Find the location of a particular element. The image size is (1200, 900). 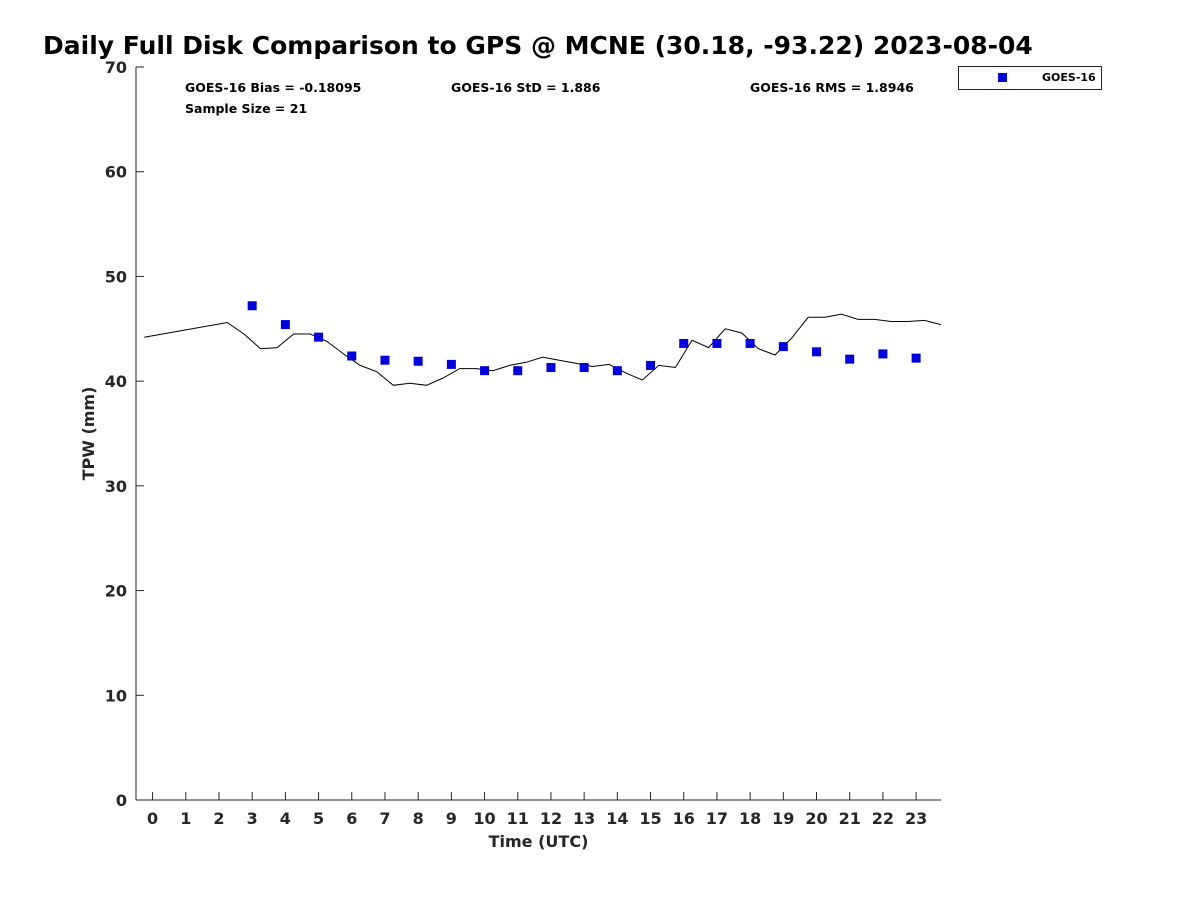

x-tick-label: 18 is located at coordinates (750, 818).